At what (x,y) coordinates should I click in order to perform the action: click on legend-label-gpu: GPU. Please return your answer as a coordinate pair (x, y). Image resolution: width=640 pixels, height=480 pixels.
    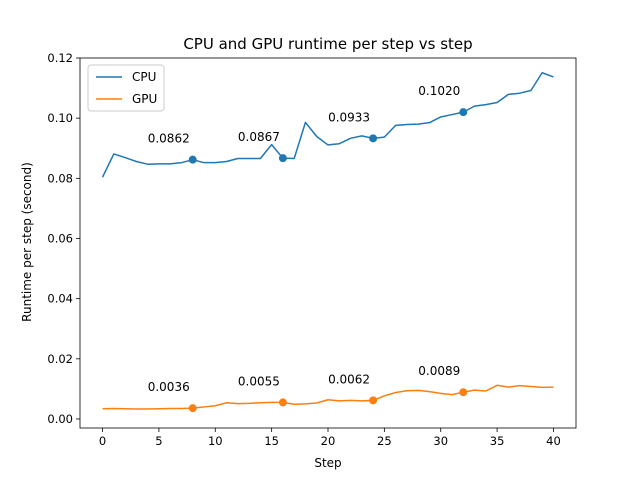
    Looking at the image, I should click on (144, 99).